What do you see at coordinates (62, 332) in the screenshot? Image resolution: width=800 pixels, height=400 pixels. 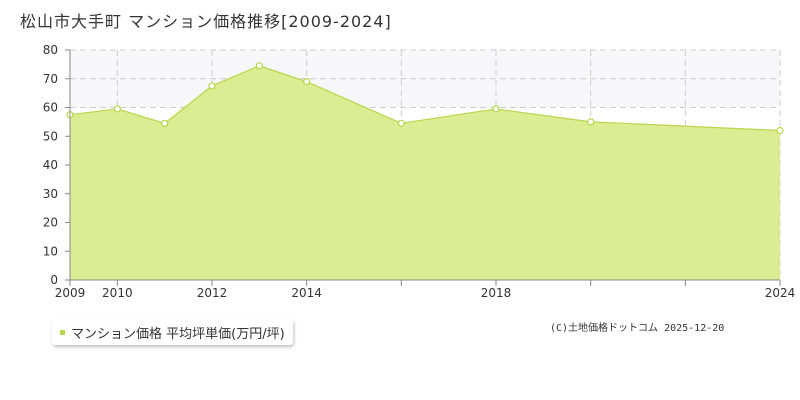 I see `legend-marker` at bounding box center [62, 332].